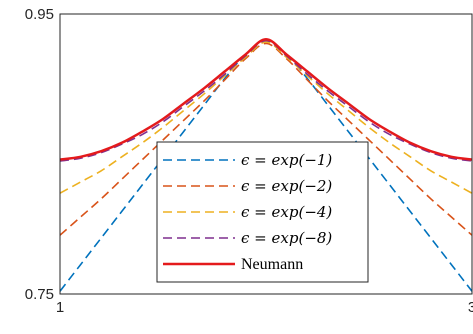 This screenshot has height=334, width=473. I want to click on y-tick-label: 0.75, so click(39, 294).